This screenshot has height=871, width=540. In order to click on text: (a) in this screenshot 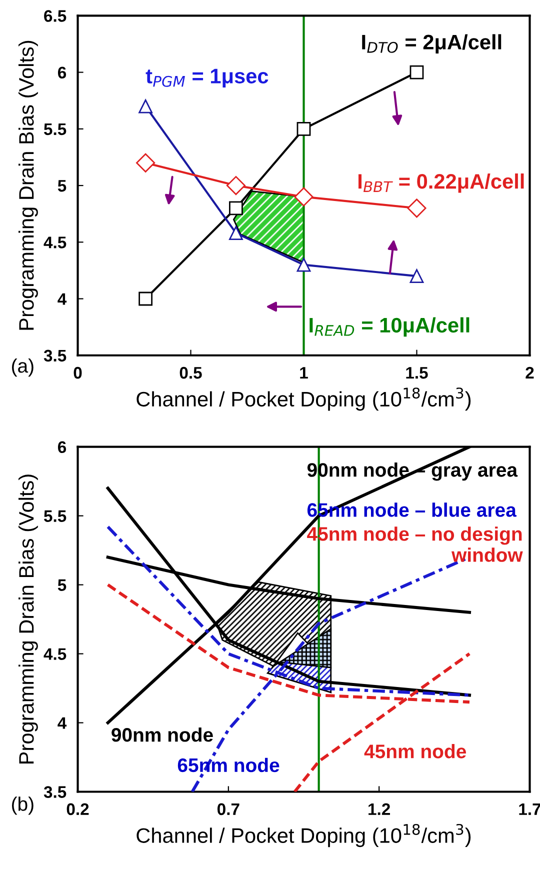, I will do `click(23, 367)`.